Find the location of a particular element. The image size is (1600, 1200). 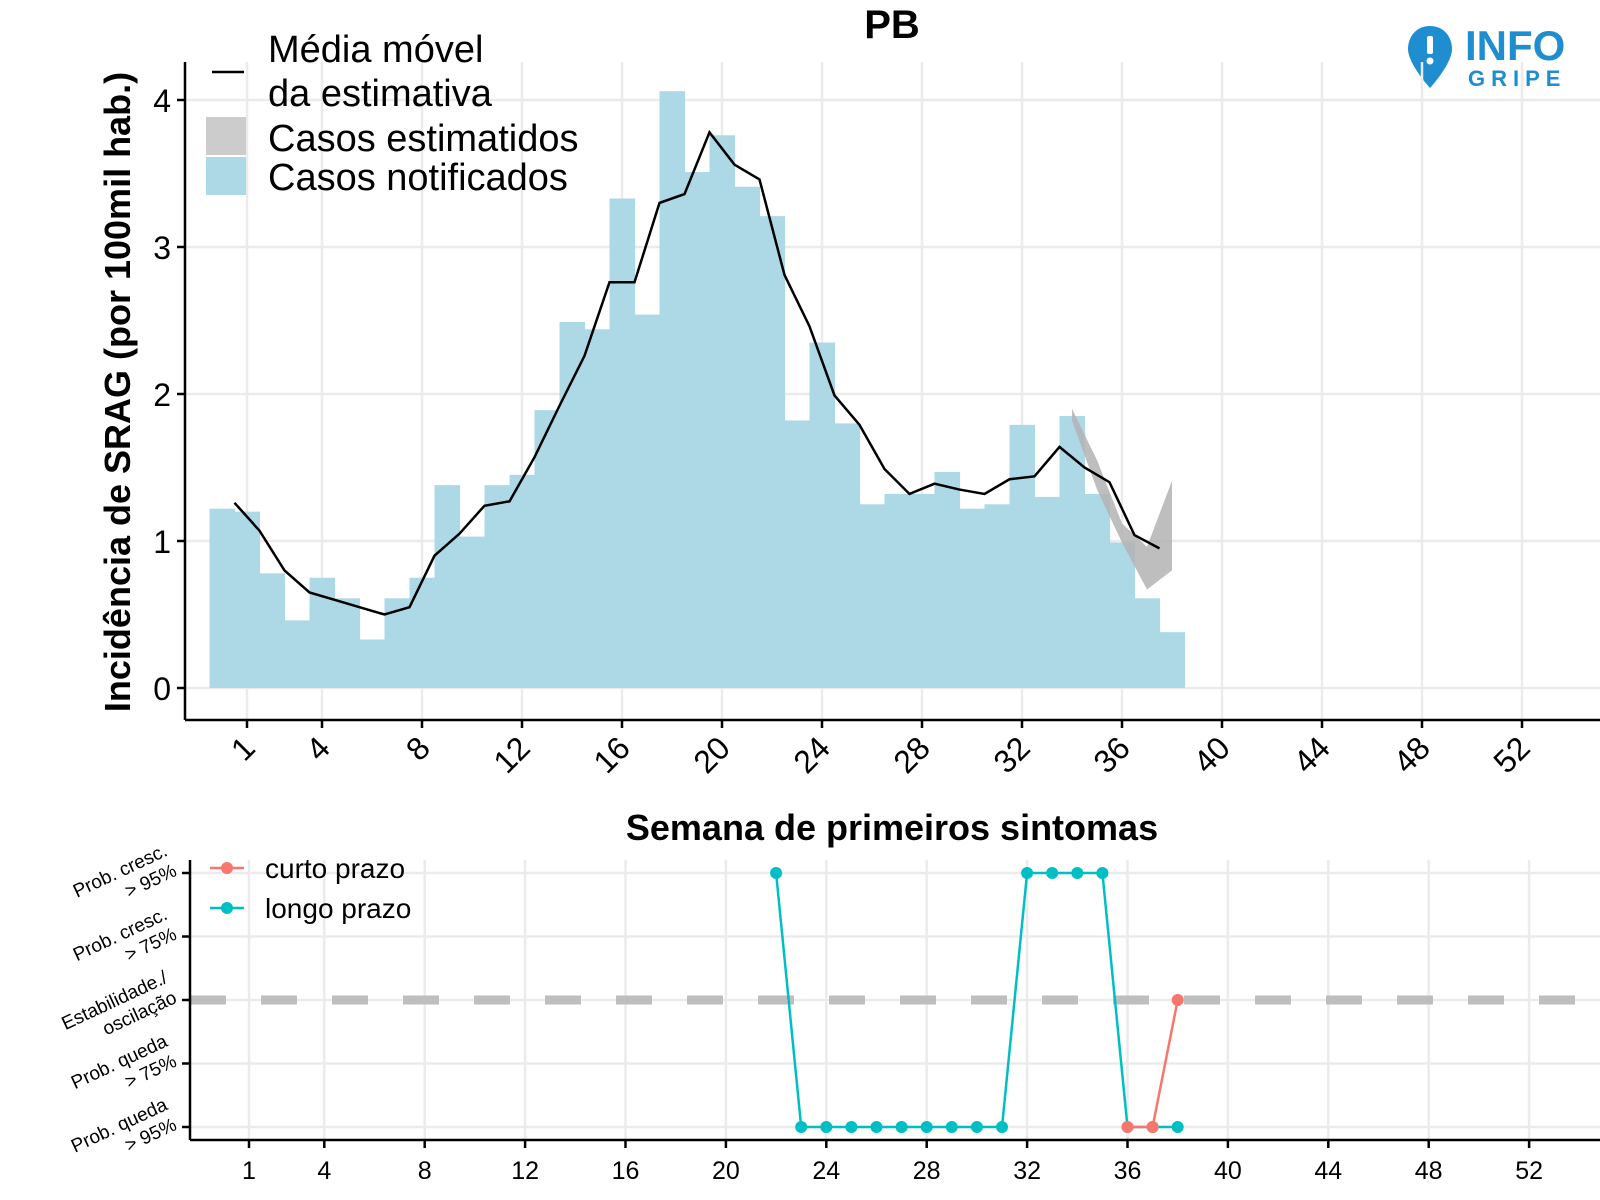

bottom-x-tick-label: 20 is located at coordinates (726, 1171).